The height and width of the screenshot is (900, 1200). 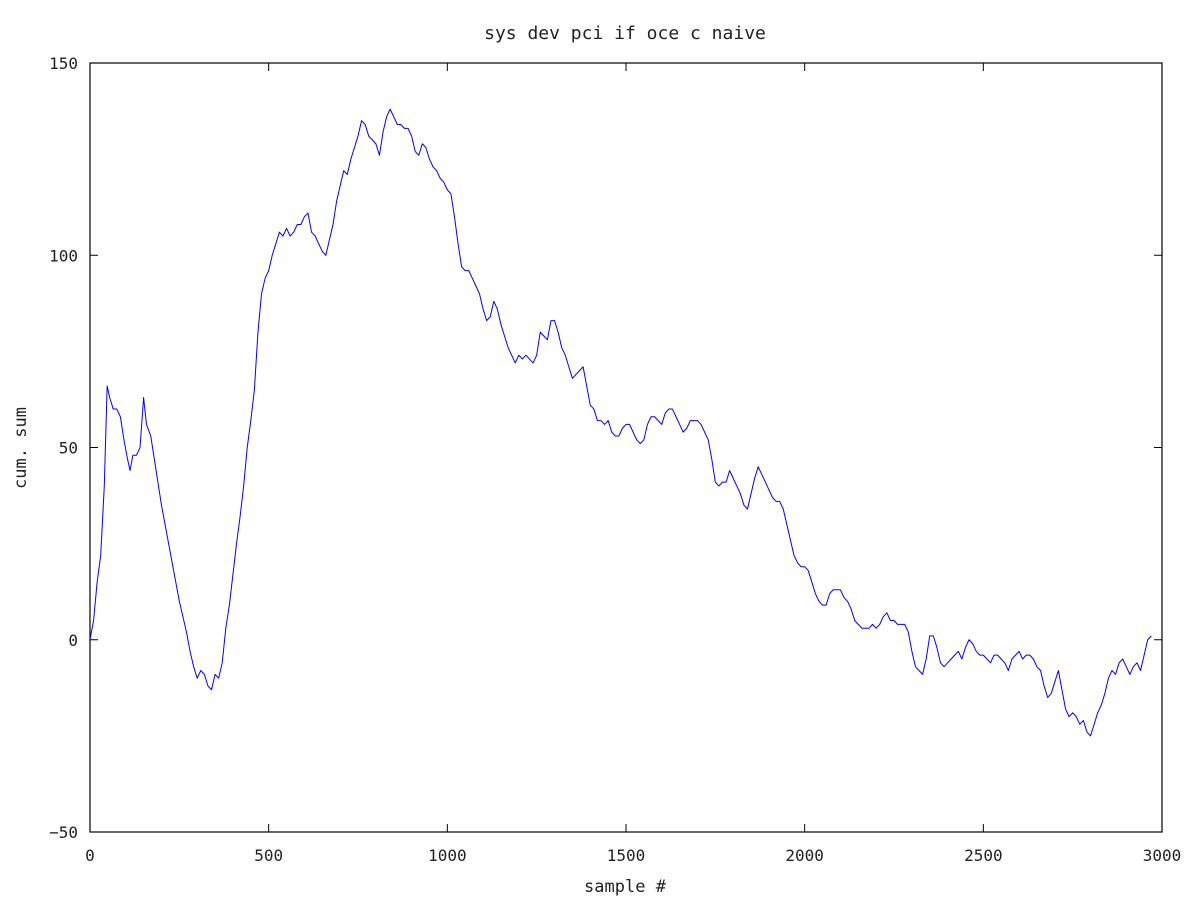 What do you see at coordinates (21, 448) in the screenshot?
I see `y-axis-label: cum. sum` at bounding box center [21, 448].